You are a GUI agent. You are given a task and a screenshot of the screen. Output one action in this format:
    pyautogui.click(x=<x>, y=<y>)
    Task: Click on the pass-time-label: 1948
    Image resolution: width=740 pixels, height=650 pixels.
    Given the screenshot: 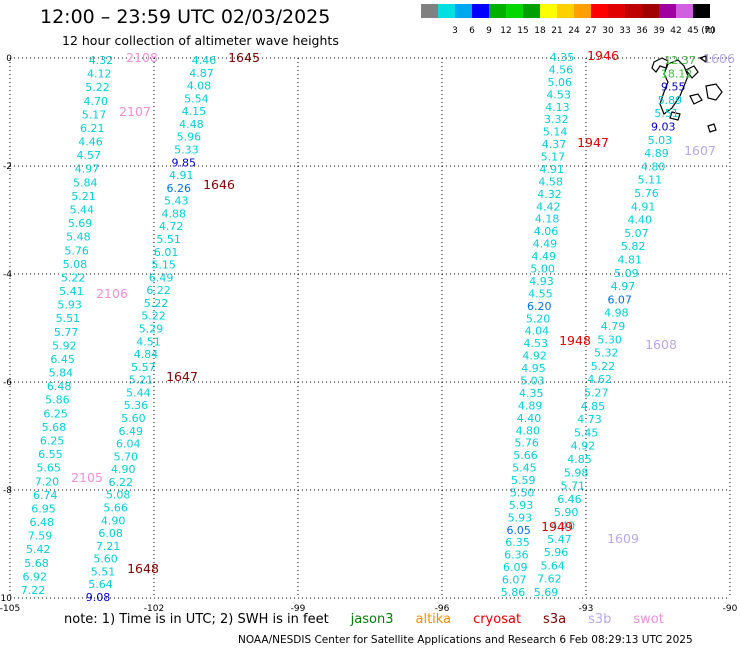 What is the action you would take?
    pyautogui.click(x=575, y=340)
    